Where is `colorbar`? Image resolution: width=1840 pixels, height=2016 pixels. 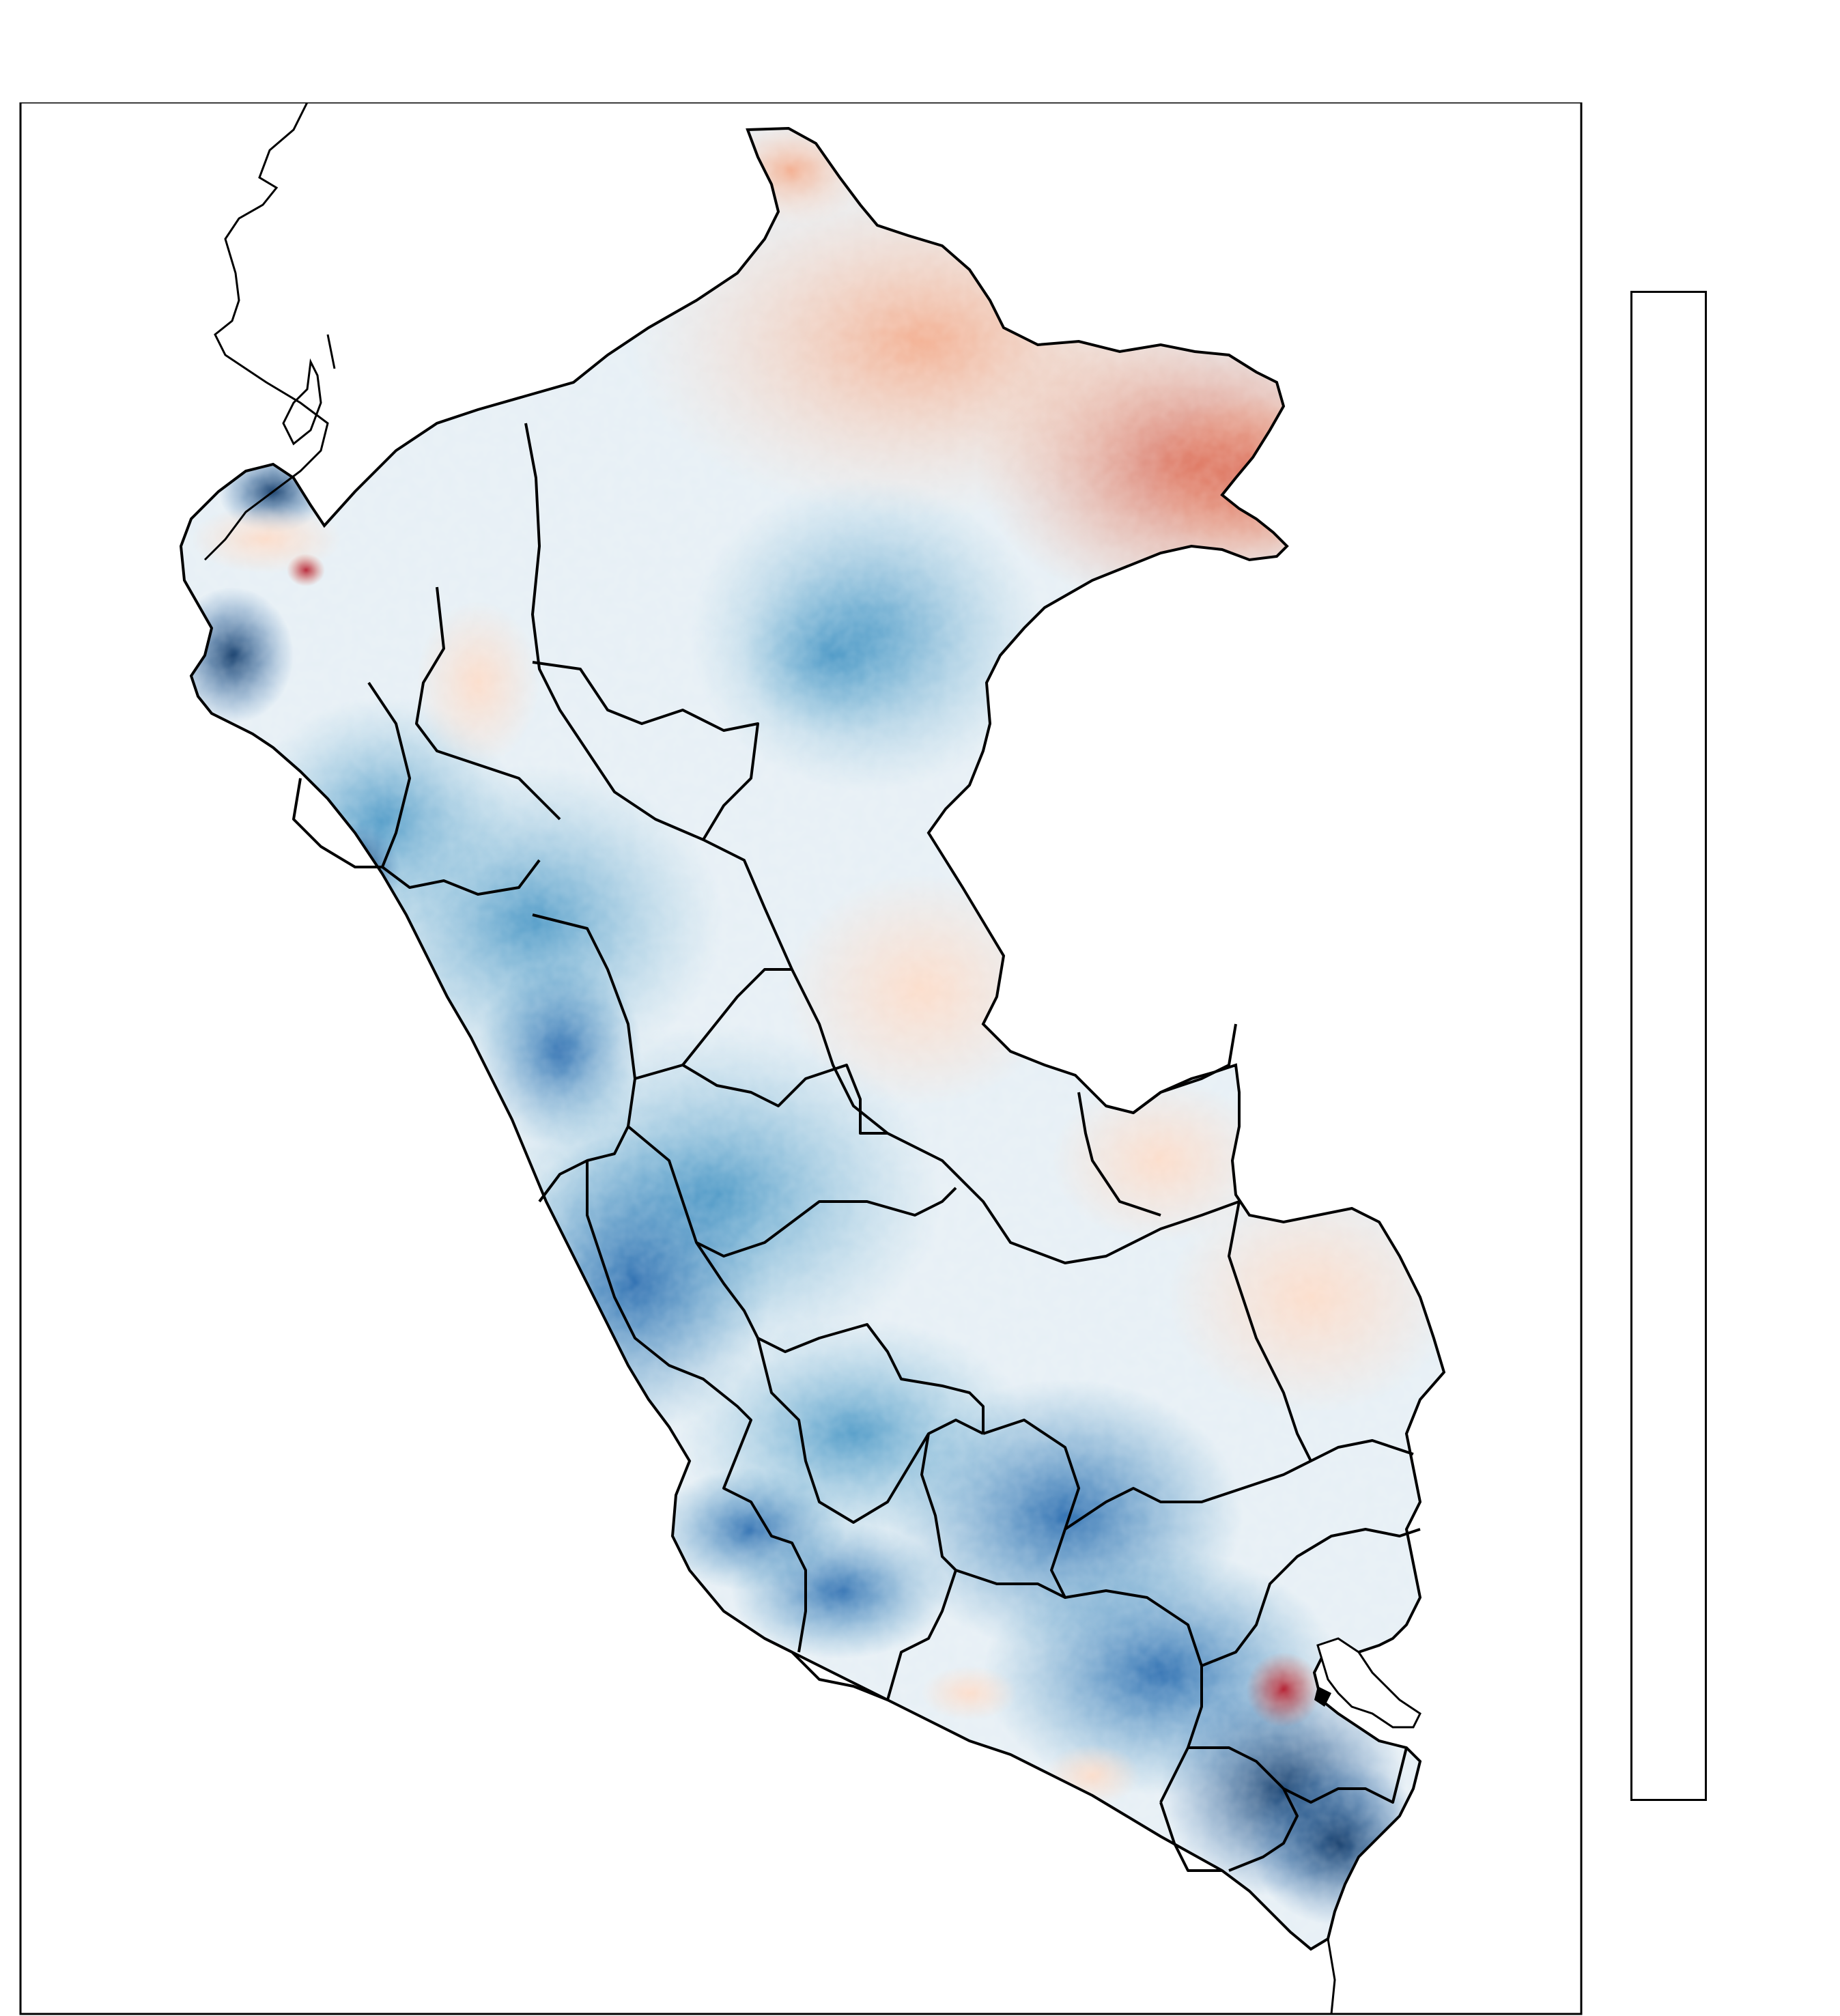 colorbar is located at coordinates (1668, 1046).